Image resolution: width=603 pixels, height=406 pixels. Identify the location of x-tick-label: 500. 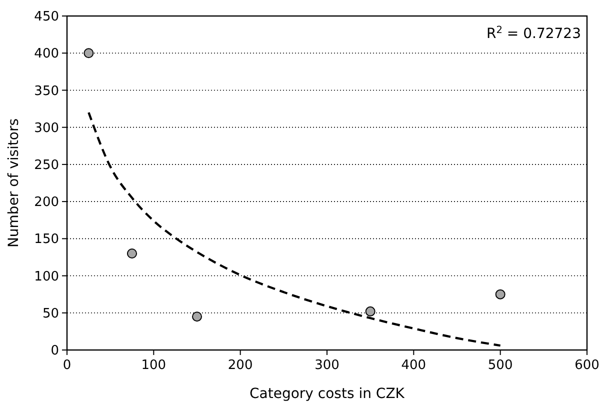
(500, 365).